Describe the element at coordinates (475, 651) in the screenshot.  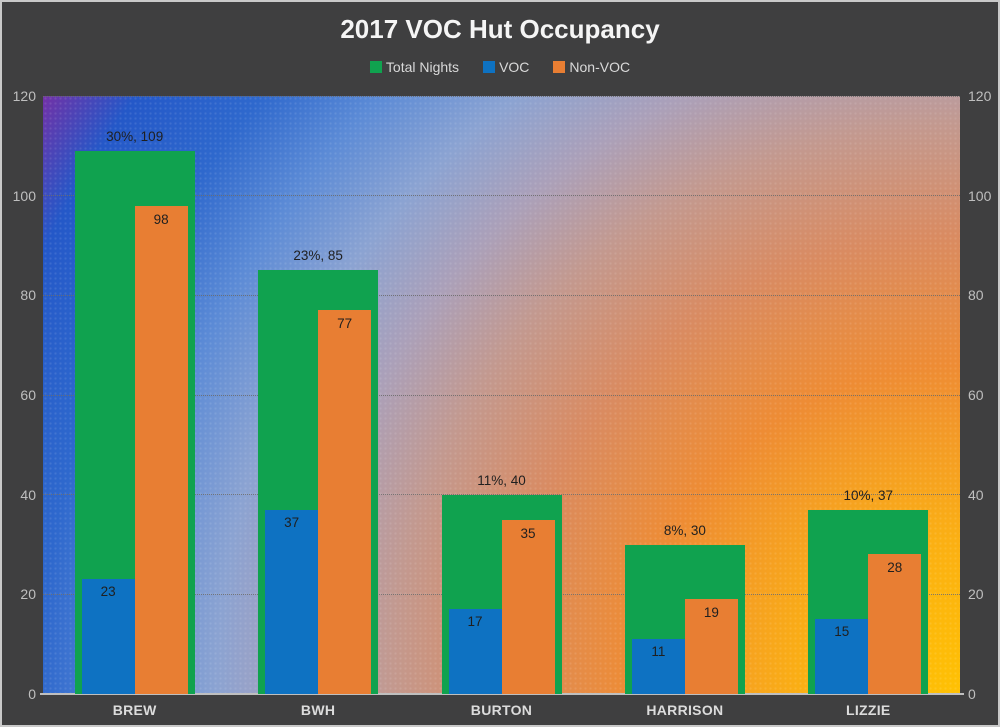
I see `bar-voc-burton` at that location.